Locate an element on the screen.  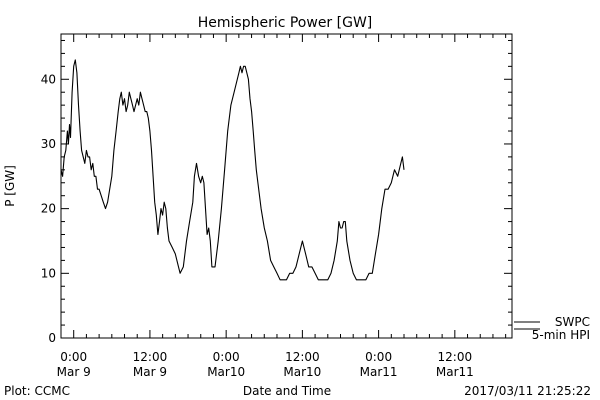
chart-title: Hemispheric Power [GW] is located at coordinates (285, 23).